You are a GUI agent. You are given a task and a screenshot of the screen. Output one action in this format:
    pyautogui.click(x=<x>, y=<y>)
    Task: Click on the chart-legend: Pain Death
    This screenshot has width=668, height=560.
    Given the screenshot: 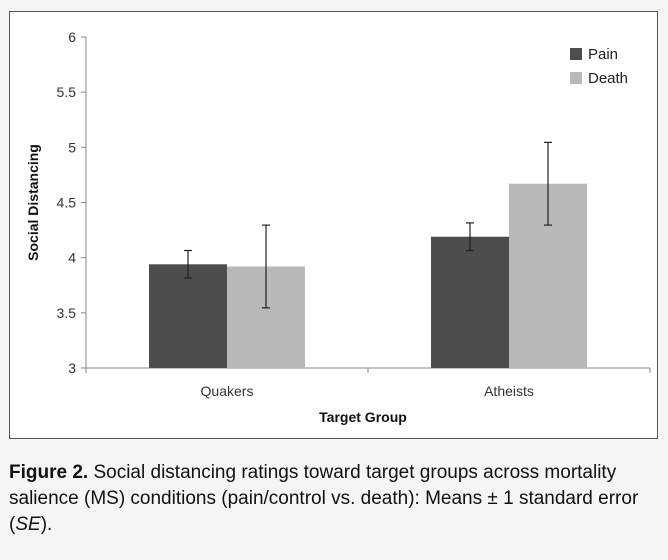 What is the action you would take?
    pyautogui.click(x=599, y=66)
    